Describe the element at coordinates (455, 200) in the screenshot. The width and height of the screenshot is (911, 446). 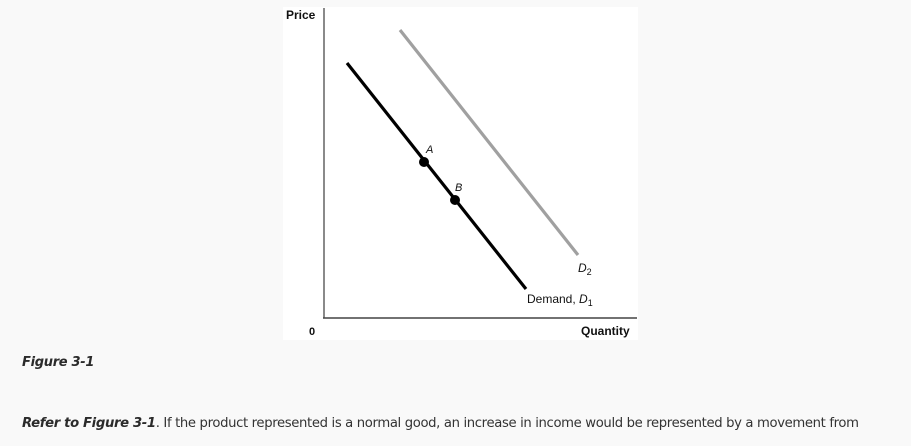
I see `point-b-marker` at that location.